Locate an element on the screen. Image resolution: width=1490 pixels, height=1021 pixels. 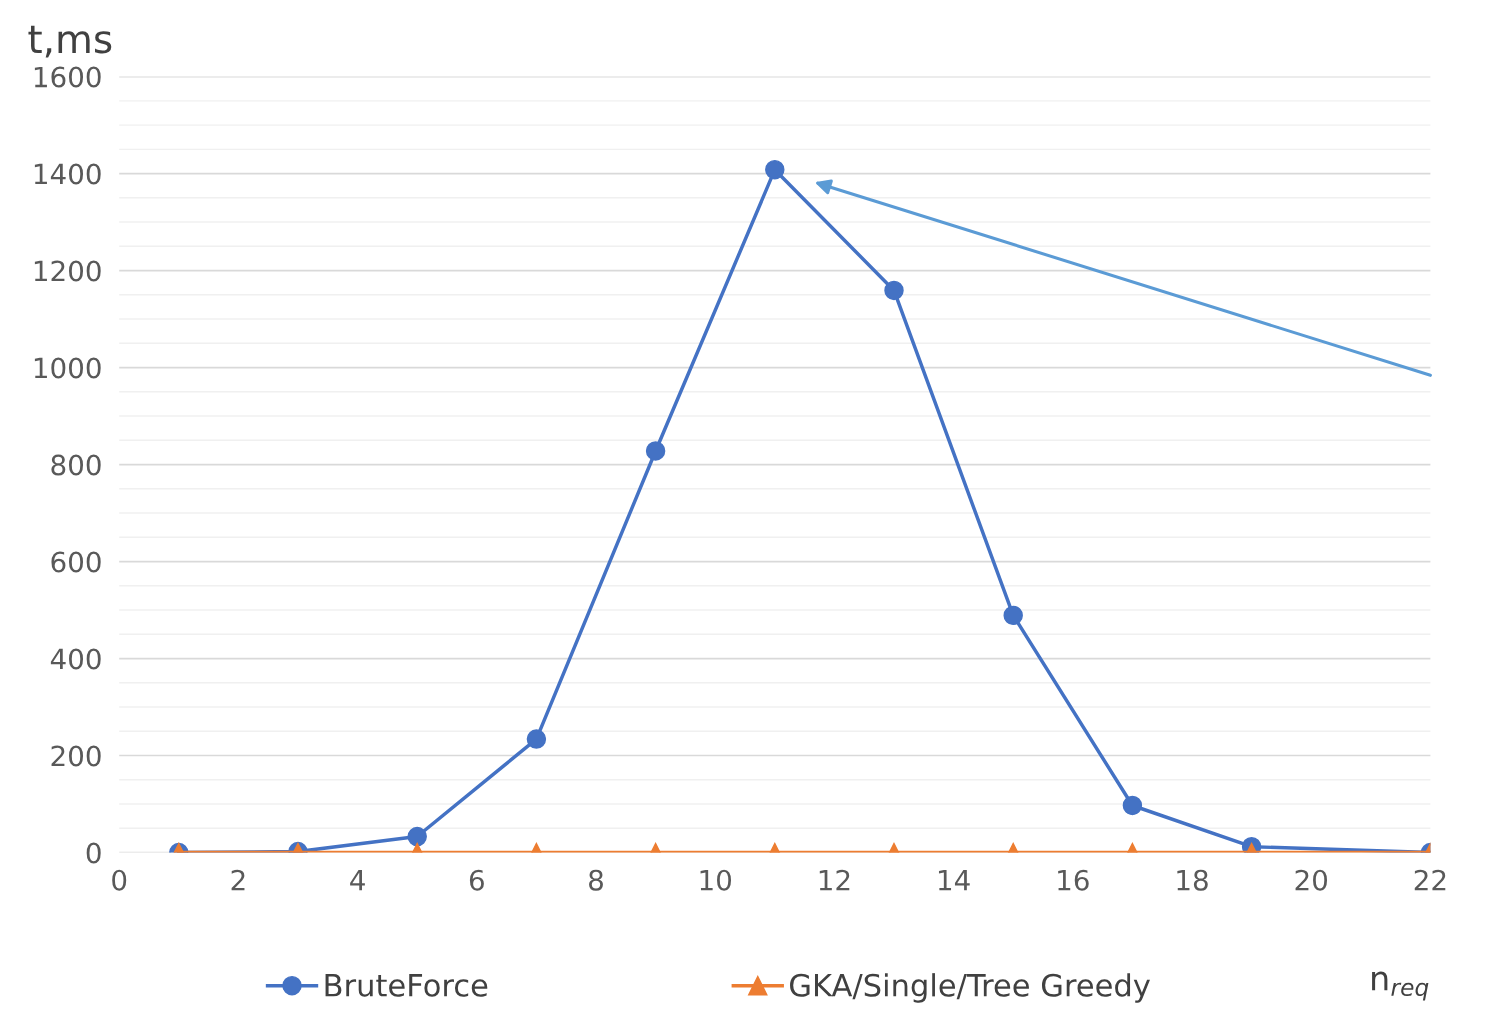
legend-label: BruteForce is located at coordinates (406, 985).